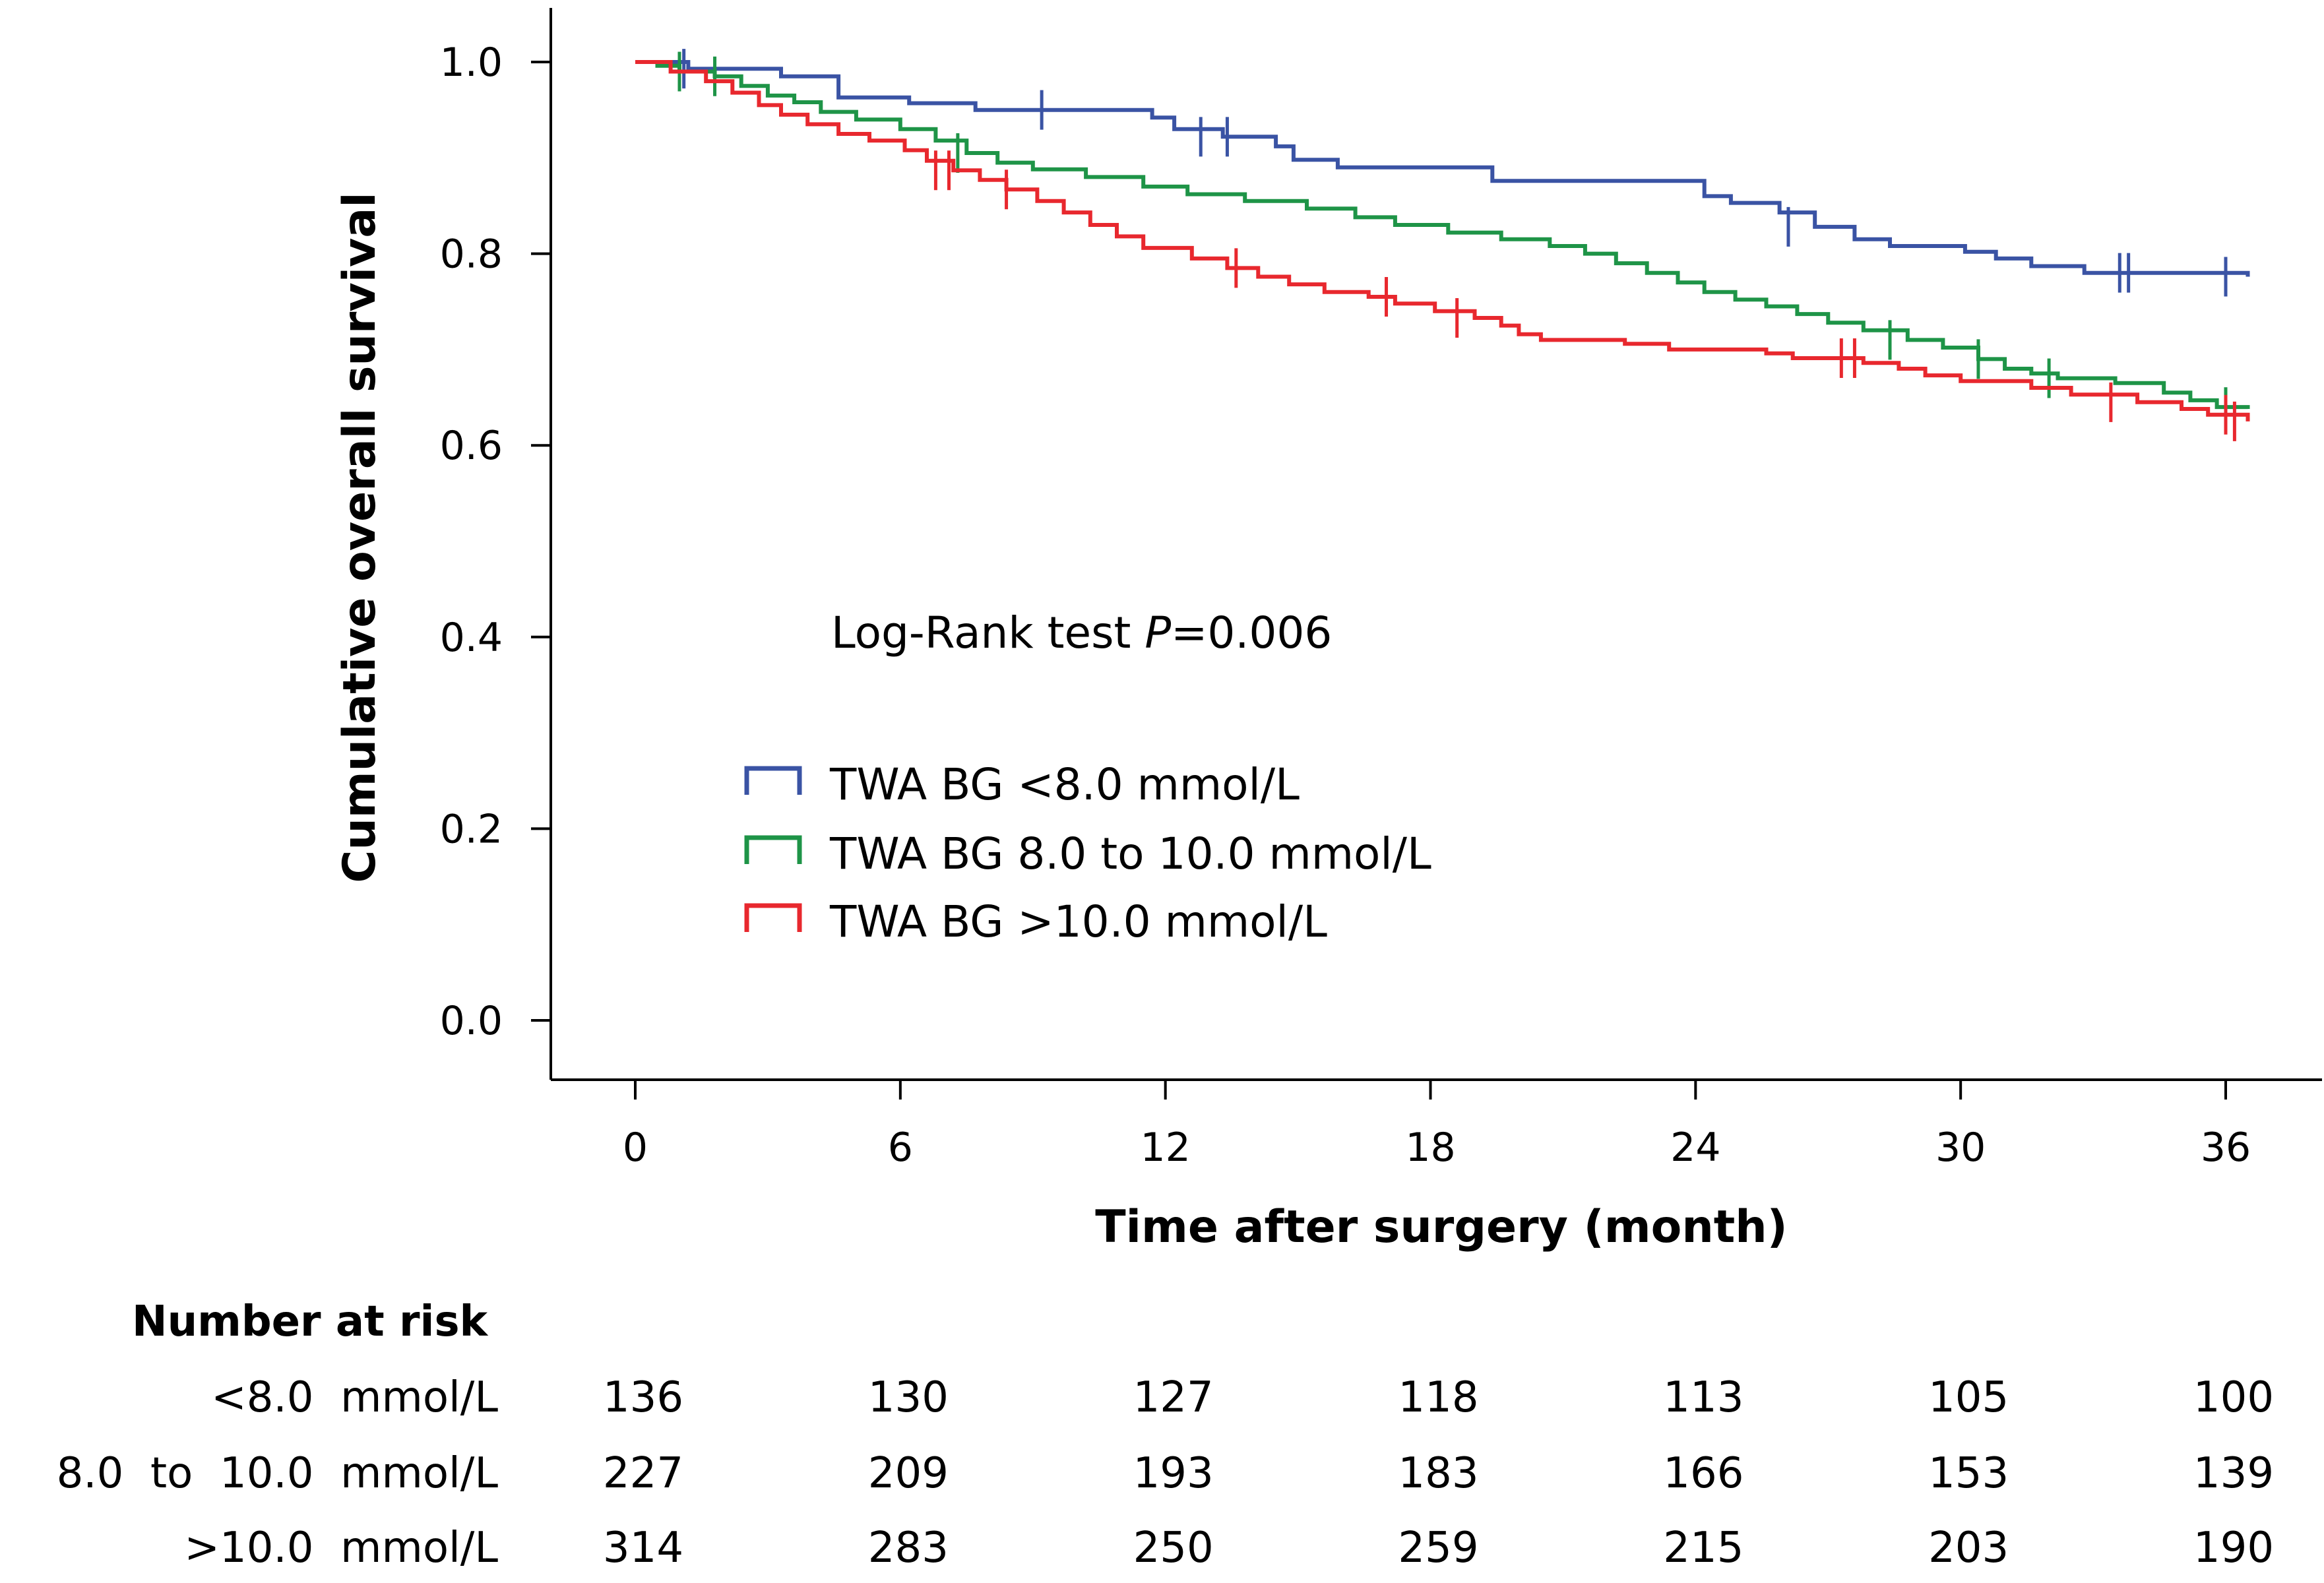 The width and height of the screenshot is (2324, 1583). Describe the element at coordinates (1251, 632) in the screenshot. I see `log-rank-value: =0.006` at that location.